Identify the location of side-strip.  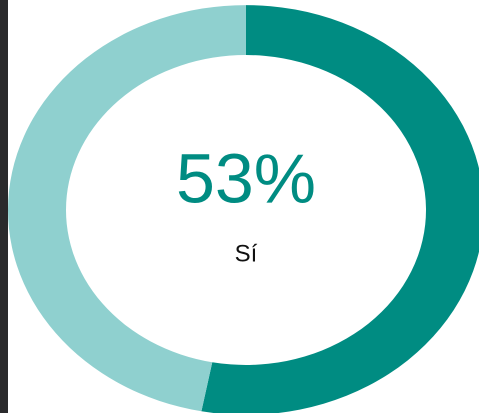
(4, 206).